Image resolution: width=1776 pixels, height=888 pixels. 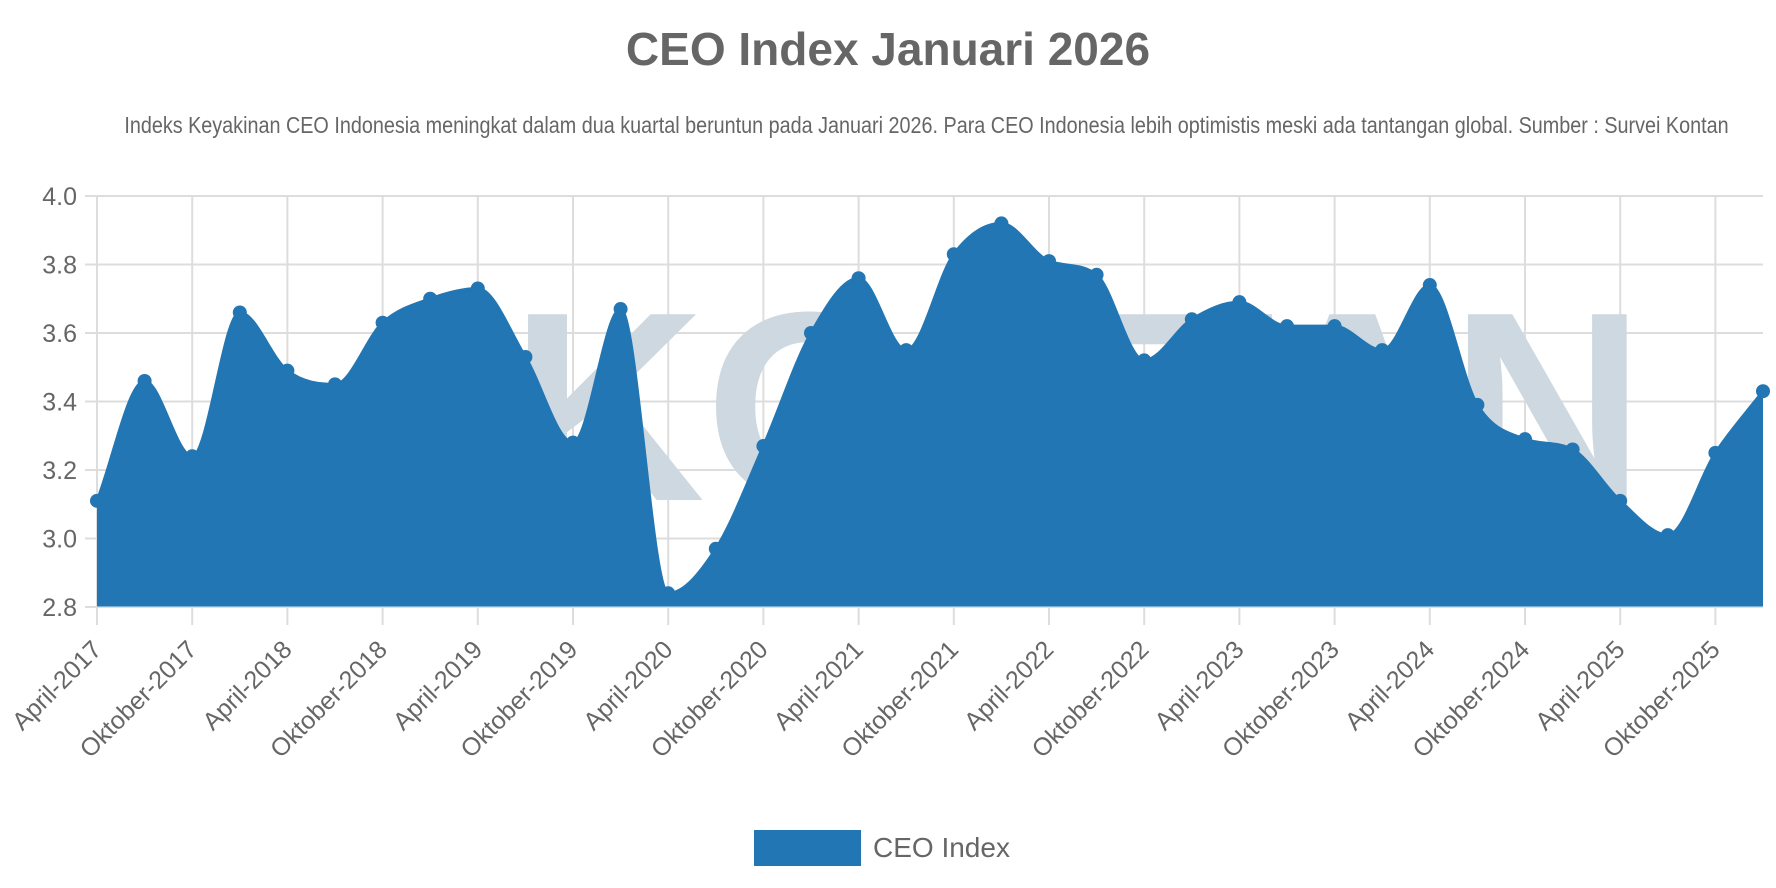 What do you see at coordinates (888, 49) in the screenshot?
I see `chart-title: CEO Index Januari 2026` at bounding box center [888, 49].